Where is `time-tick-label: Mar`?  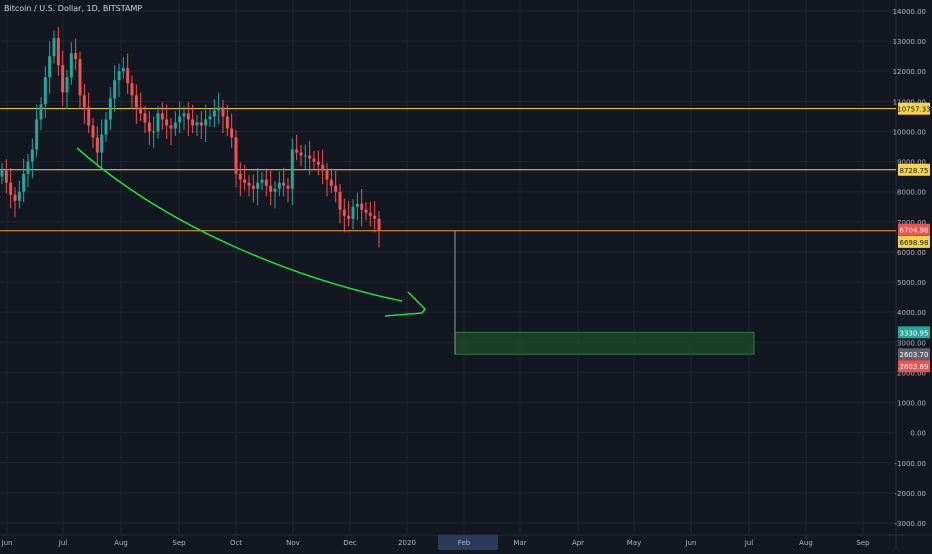 time-tick-label: Mar is located at coordinates (519, 543).